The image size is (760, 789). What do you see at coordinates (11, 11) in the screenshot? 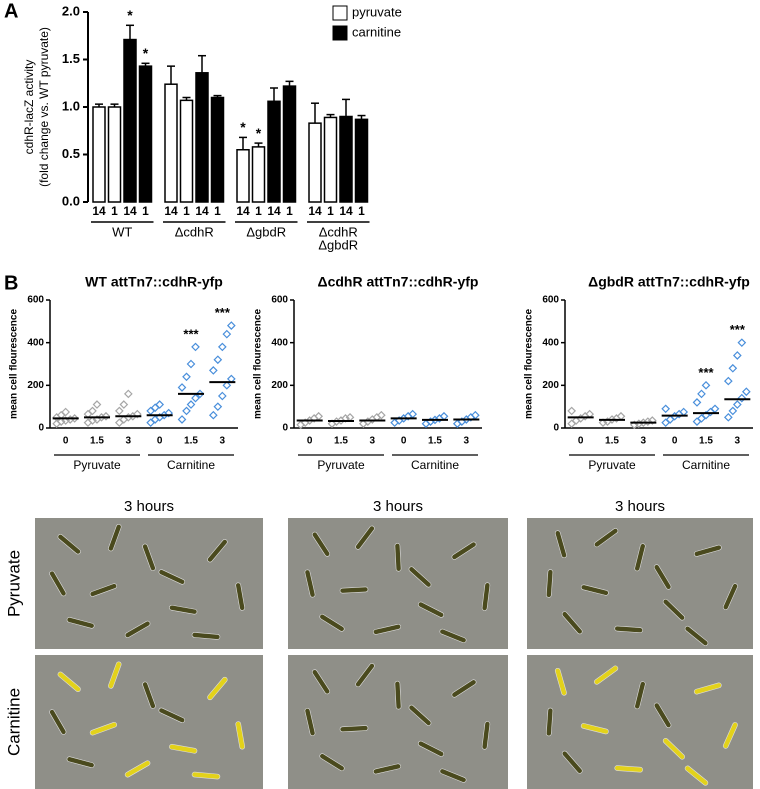
I see `panel-label: A` at bounding box center [11, 11].